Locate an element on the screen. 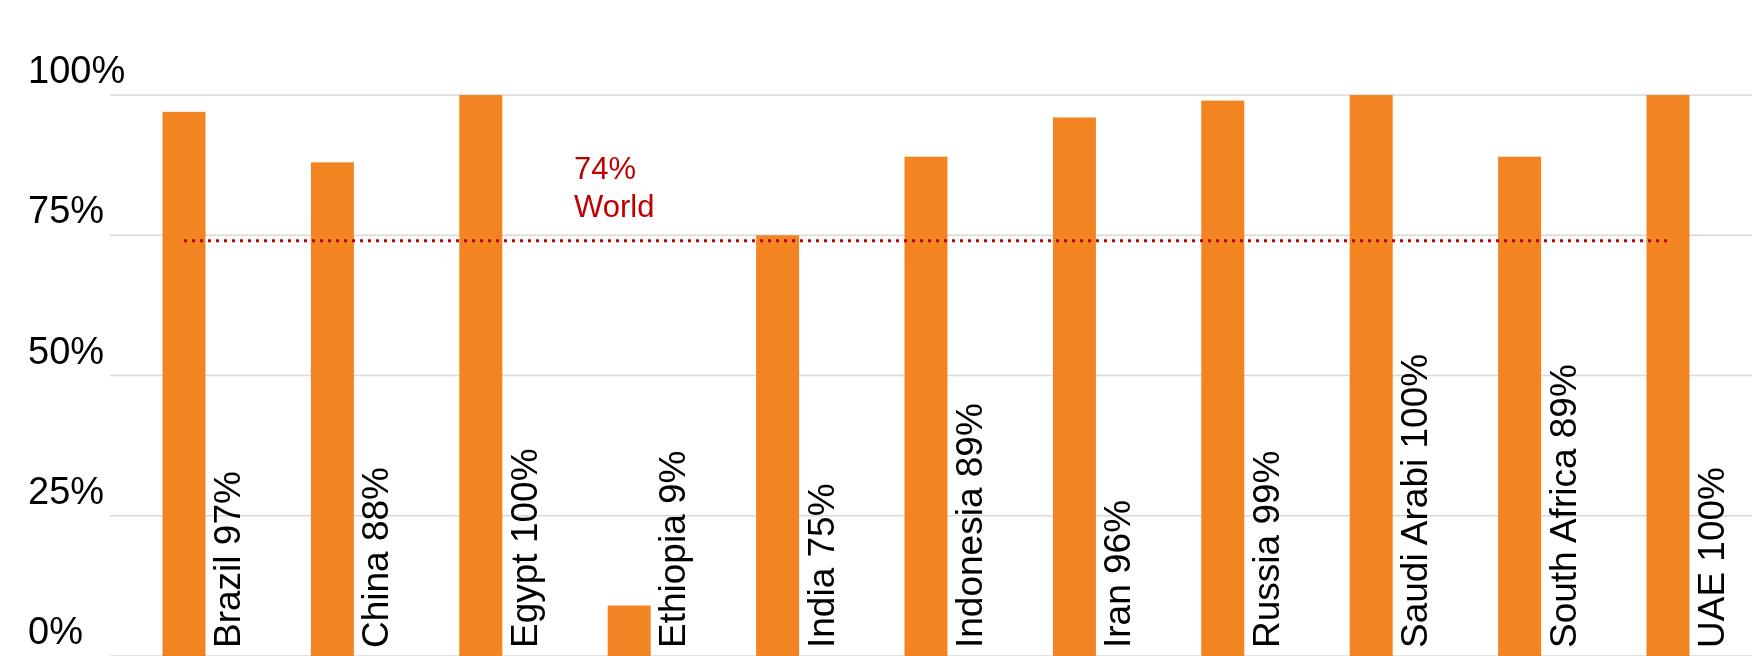 The height and width of the screenshot is (656, 1752). category-label: China 88% is located at coordinates (376, 557).